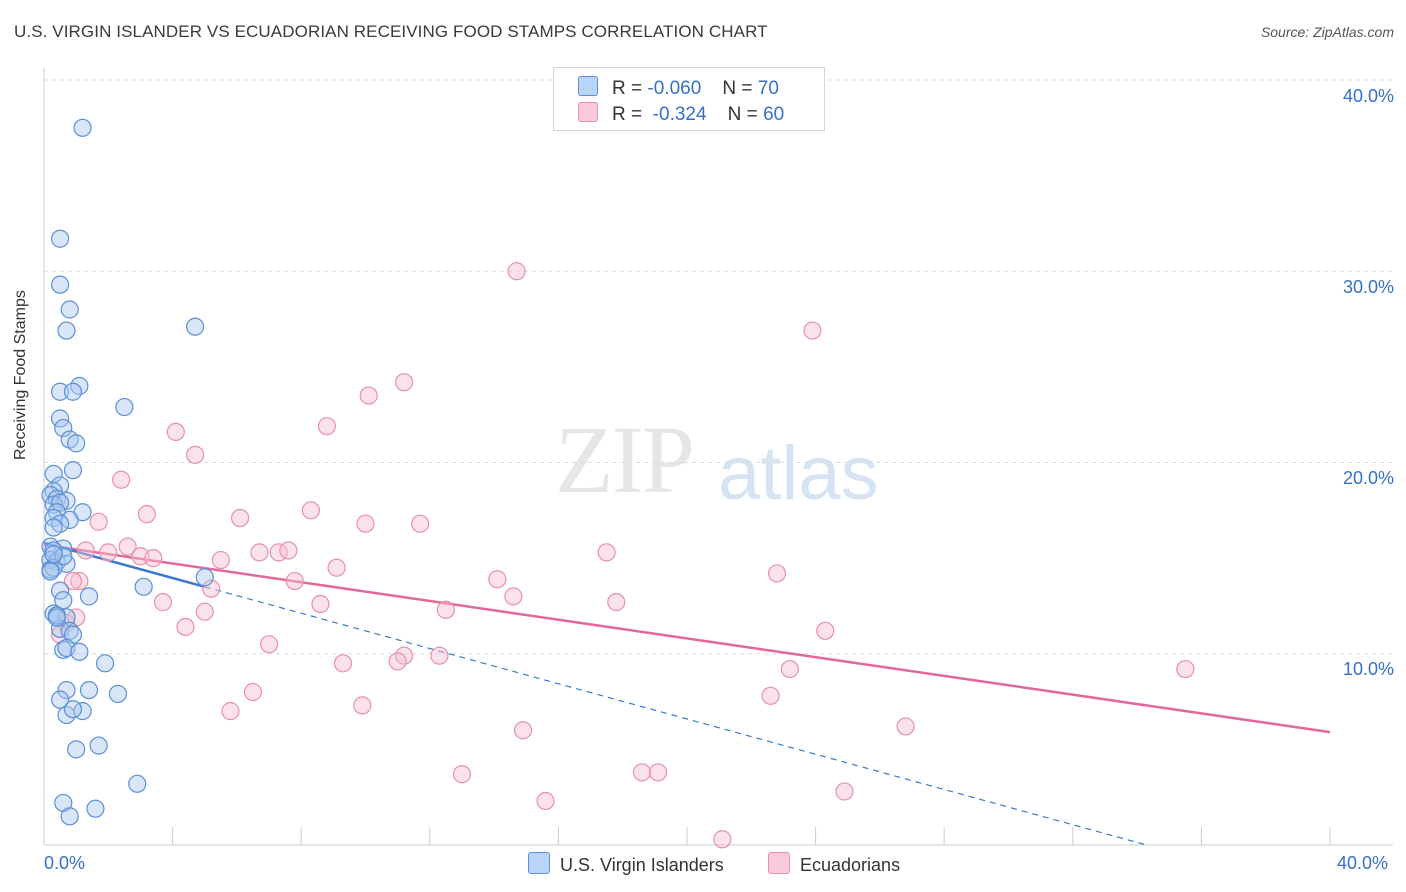  I want to click on blue-swatch-icon, so click(588, 86).